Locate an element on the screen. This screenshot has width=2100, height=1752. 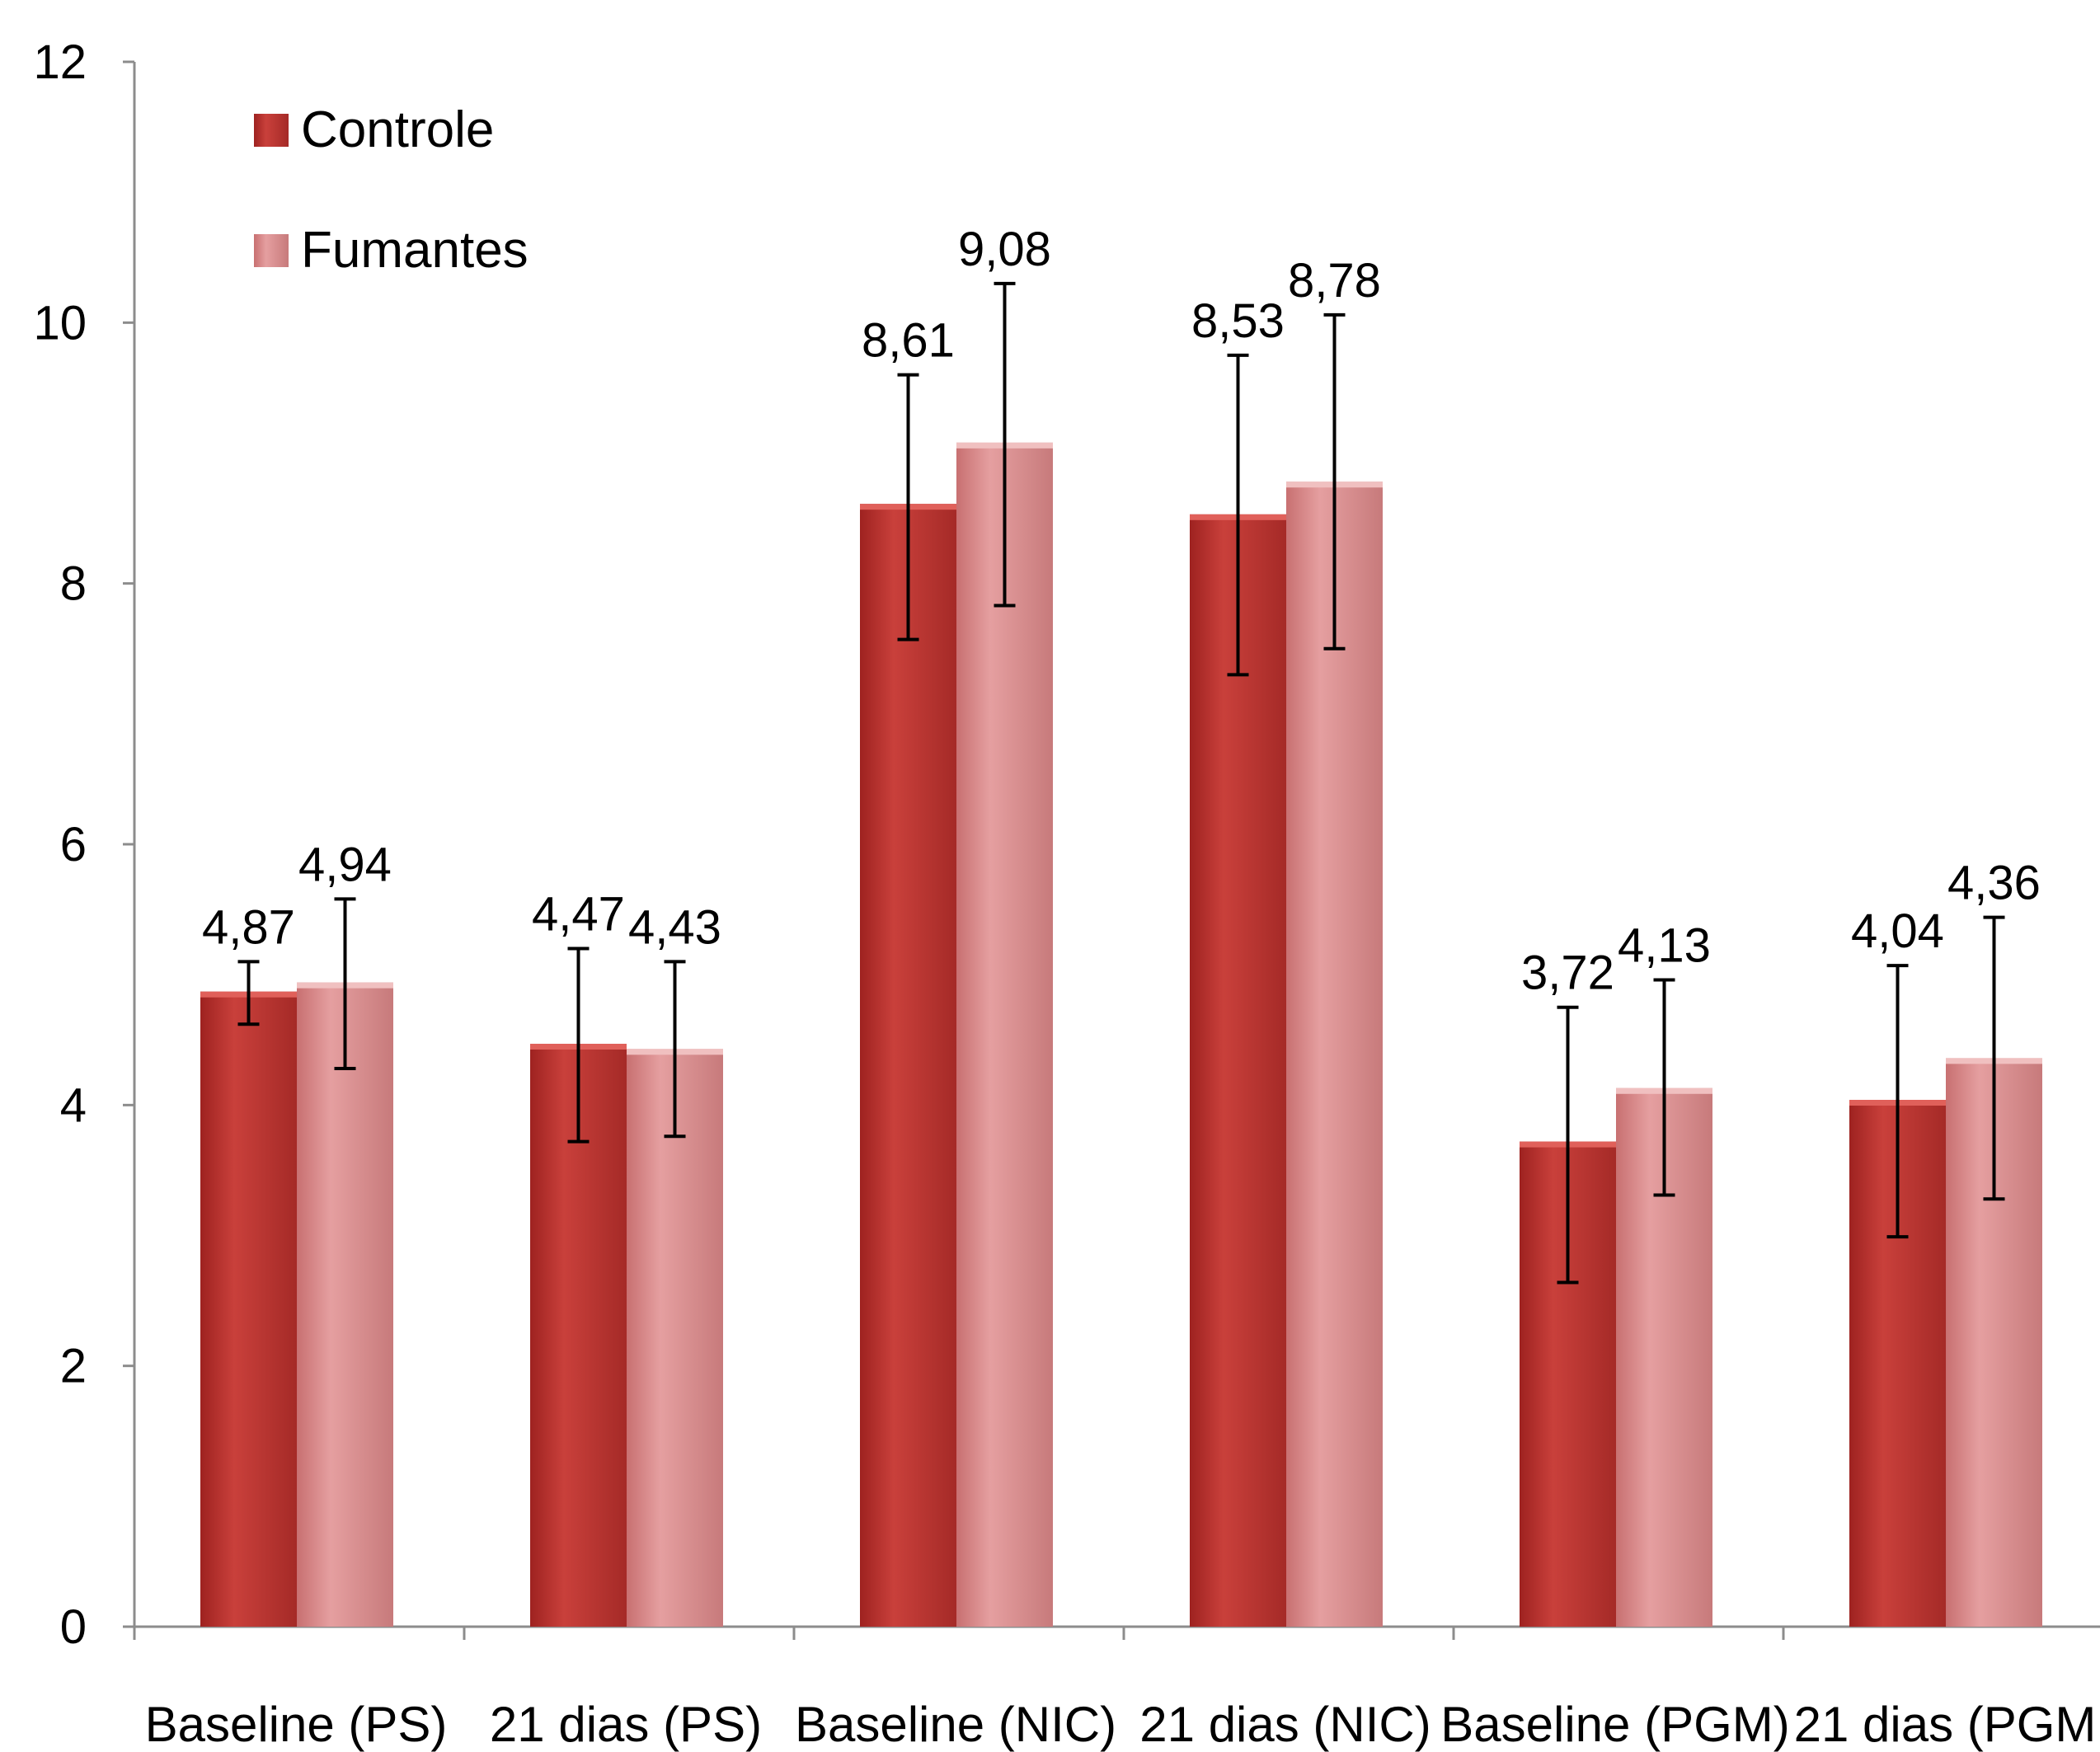
data-label: 4,94 is located at coordinates (345, 865).